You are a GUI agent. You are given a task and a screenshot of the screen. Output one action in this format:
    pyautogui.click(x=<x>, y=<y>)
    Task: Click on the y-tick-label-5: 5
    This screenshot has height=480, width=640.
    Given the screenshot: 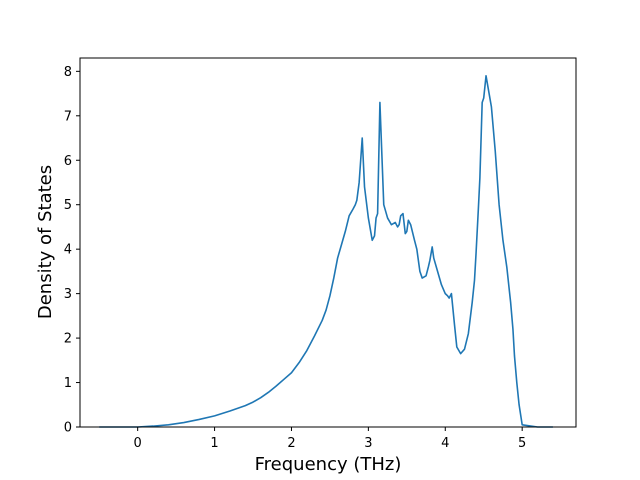 What is the action you would take?
    pyautogui.click(x=68, y=205)
    